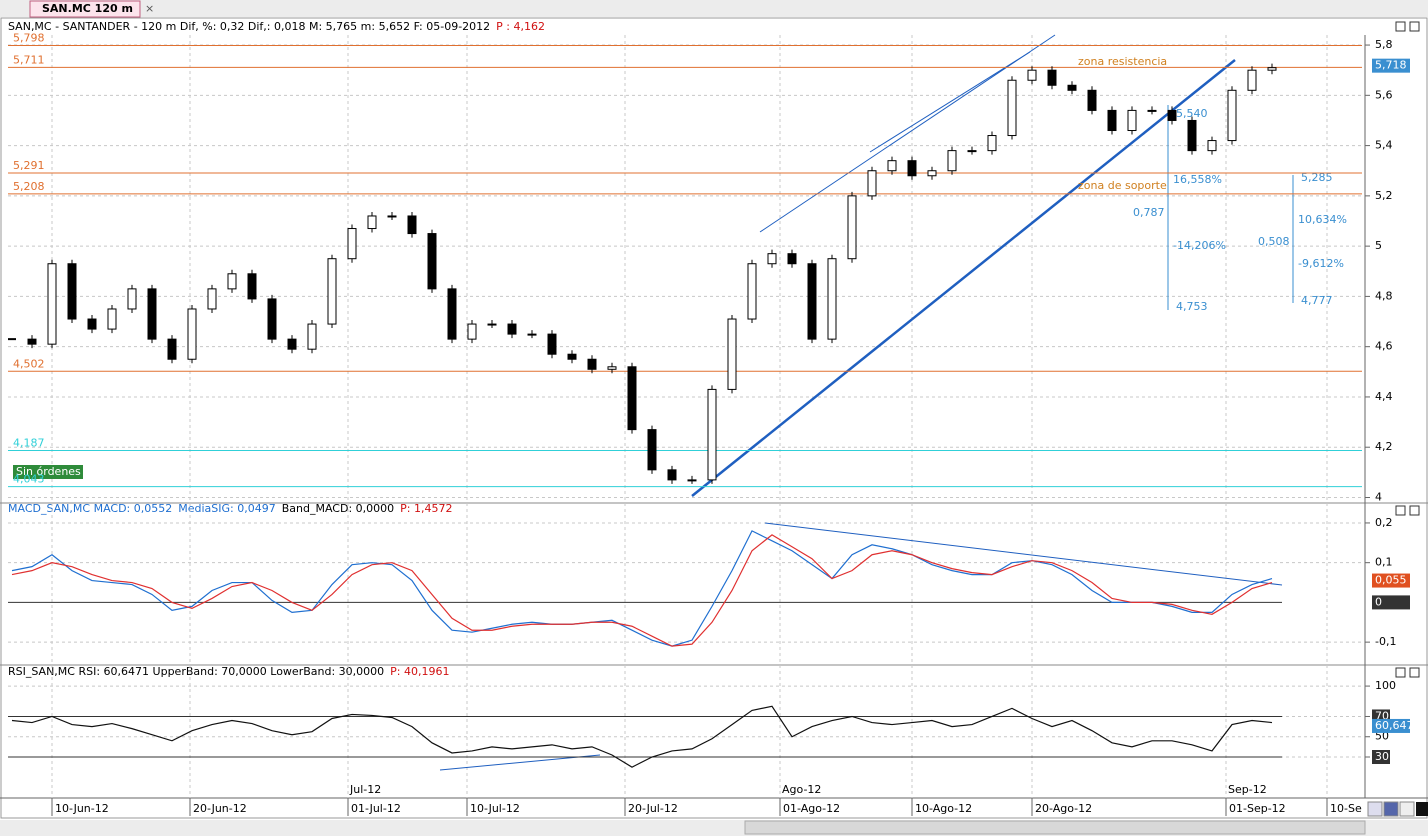 The image size is (1428, 840). I want to click on orders-badge, so click(48, 472).